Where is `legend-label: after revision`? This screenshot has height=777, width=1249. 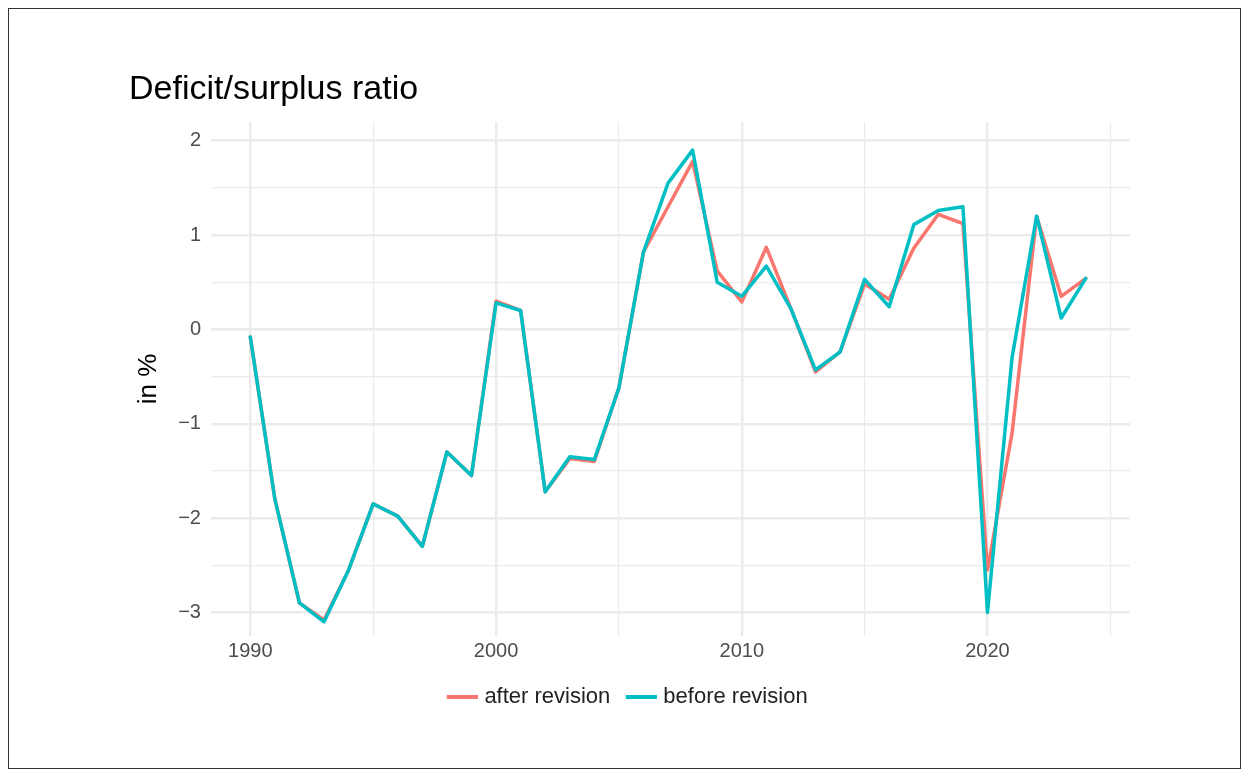 legend-label: after revision is located at coordinates (547, 696).